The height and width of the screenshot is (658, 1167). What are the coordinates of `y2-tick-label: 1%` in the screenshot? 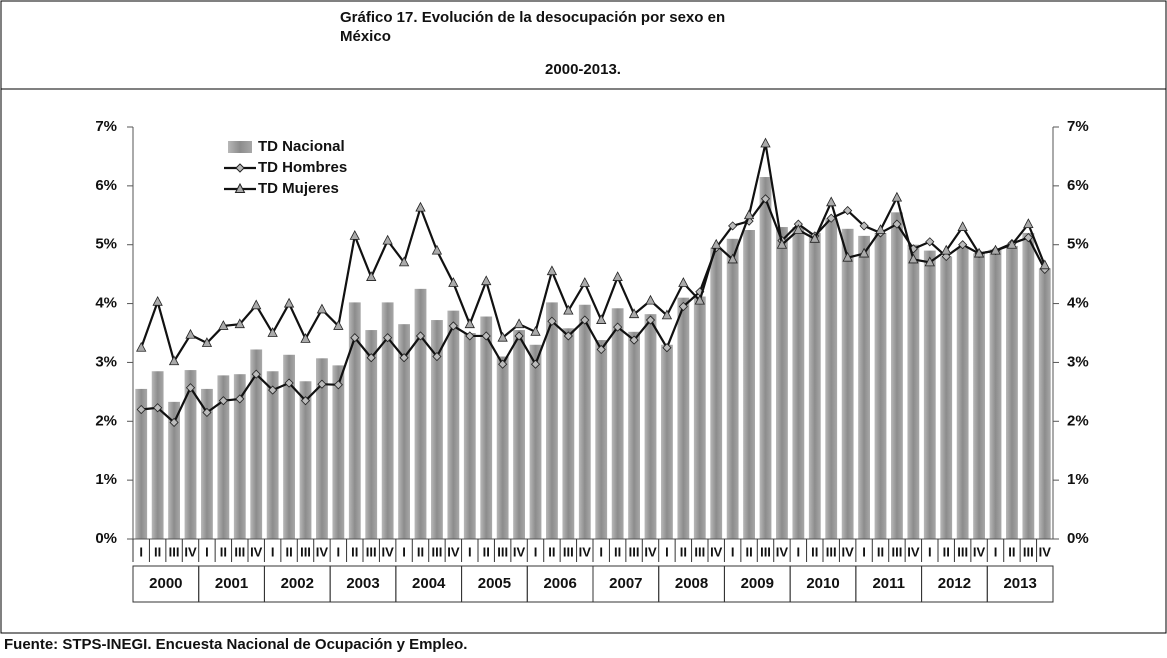 It's located at (1078, 479).